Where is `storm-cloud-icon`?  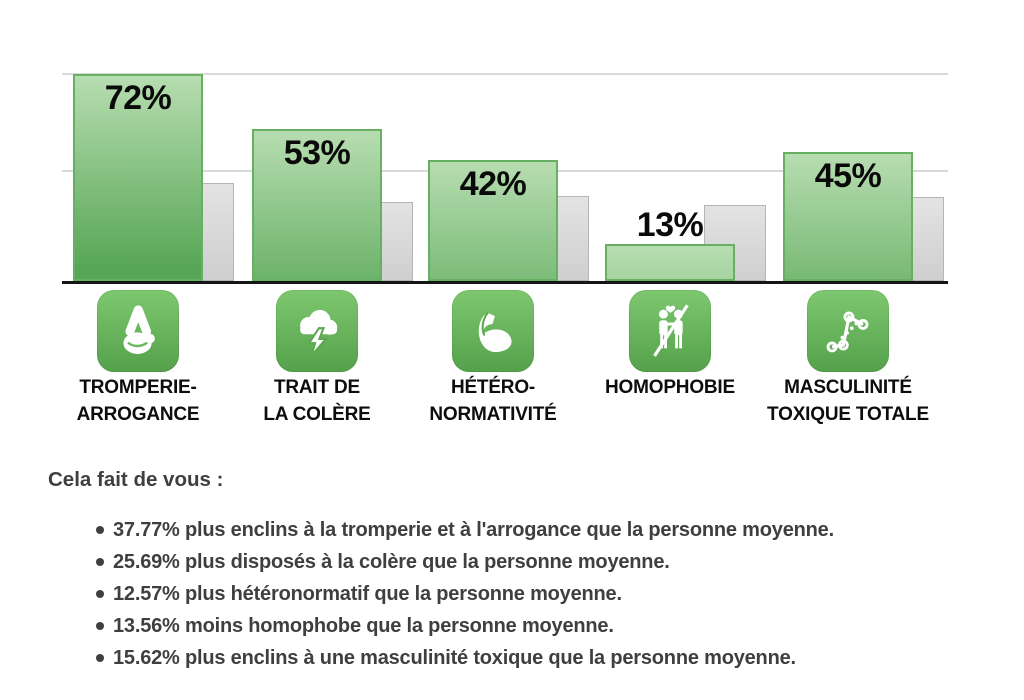
storm-cloud-icon is located at coordinates (317, 331).